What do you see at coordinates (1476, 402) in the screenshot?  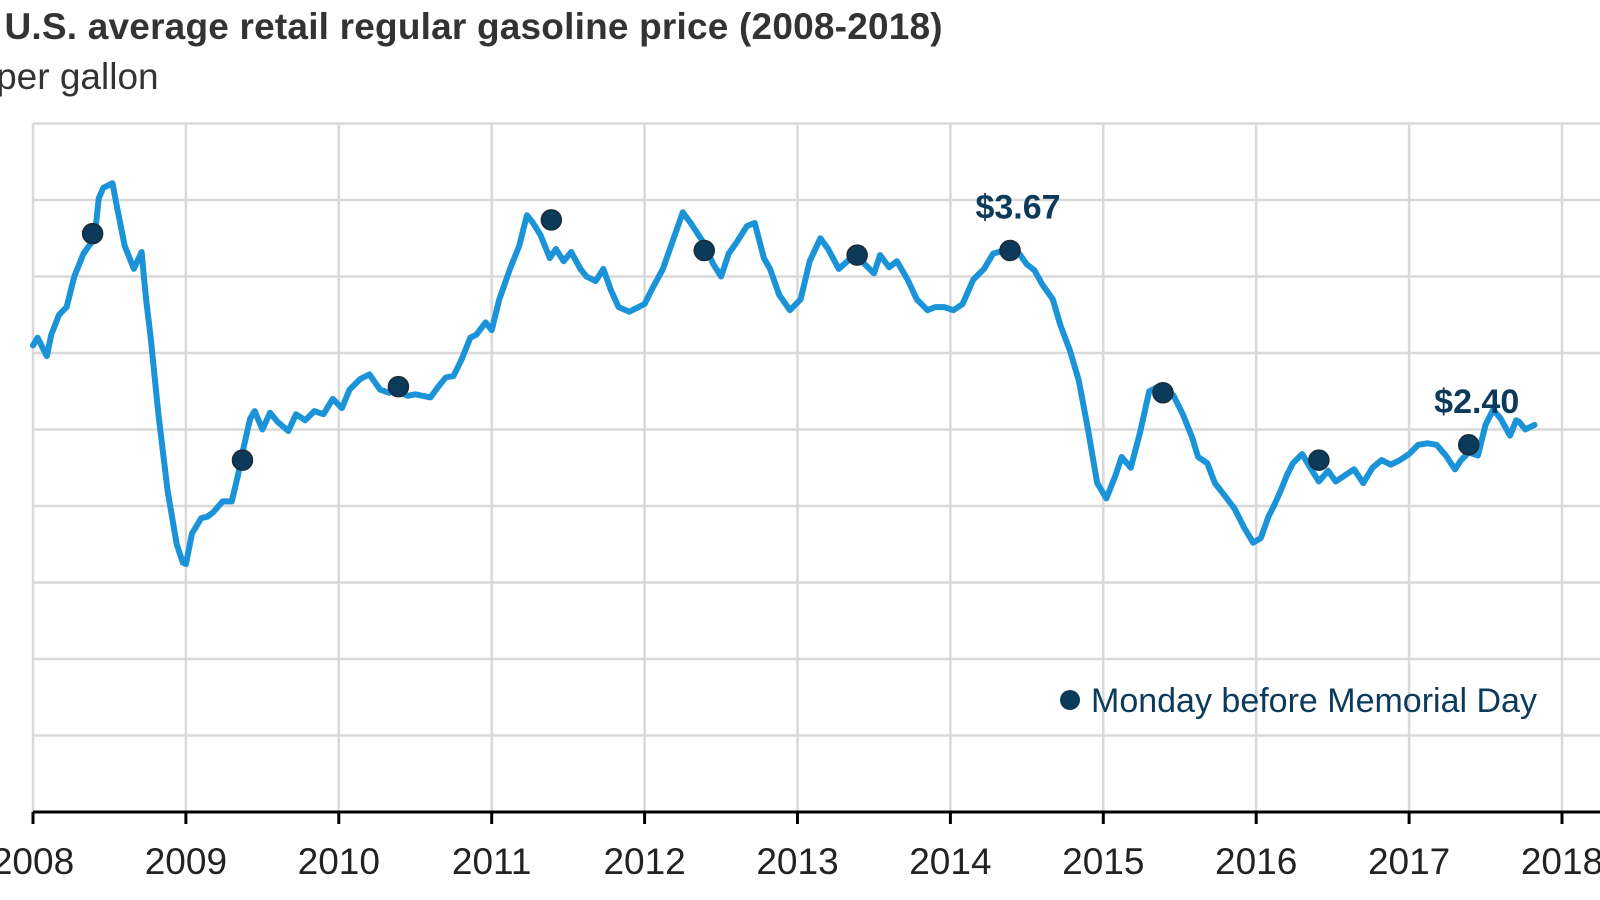 I see `price-annotation: $2.40` at bounding box center [1476, 402].